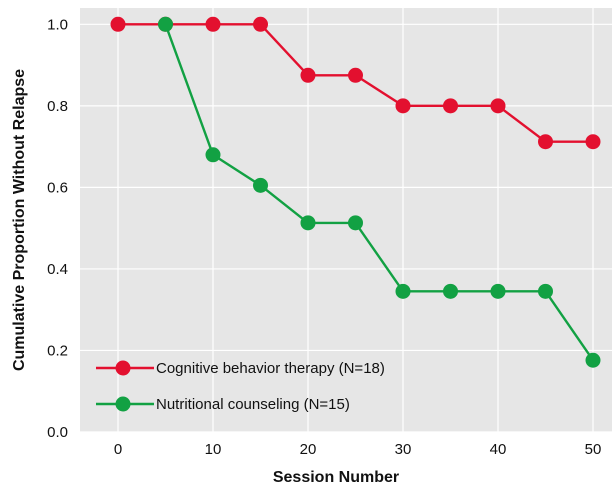 The image size is (614, 489). What do you see at coordinates (403, 449) in the screenshot?
I see `x-tick-label: 30` at bounding box center [403, 449].